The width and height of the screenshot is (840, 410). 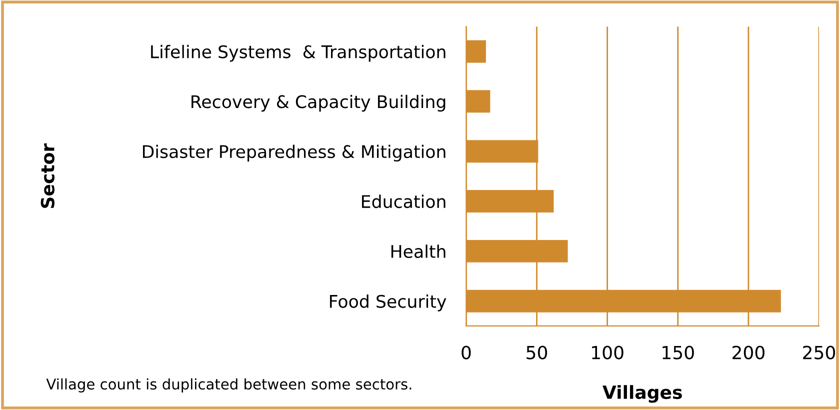 What do you see at coordinates (294, 153) in the screenshot?
I see `y-tick-label: Disaster Preparedness & Mitigation` at bounding box center [294, 153].